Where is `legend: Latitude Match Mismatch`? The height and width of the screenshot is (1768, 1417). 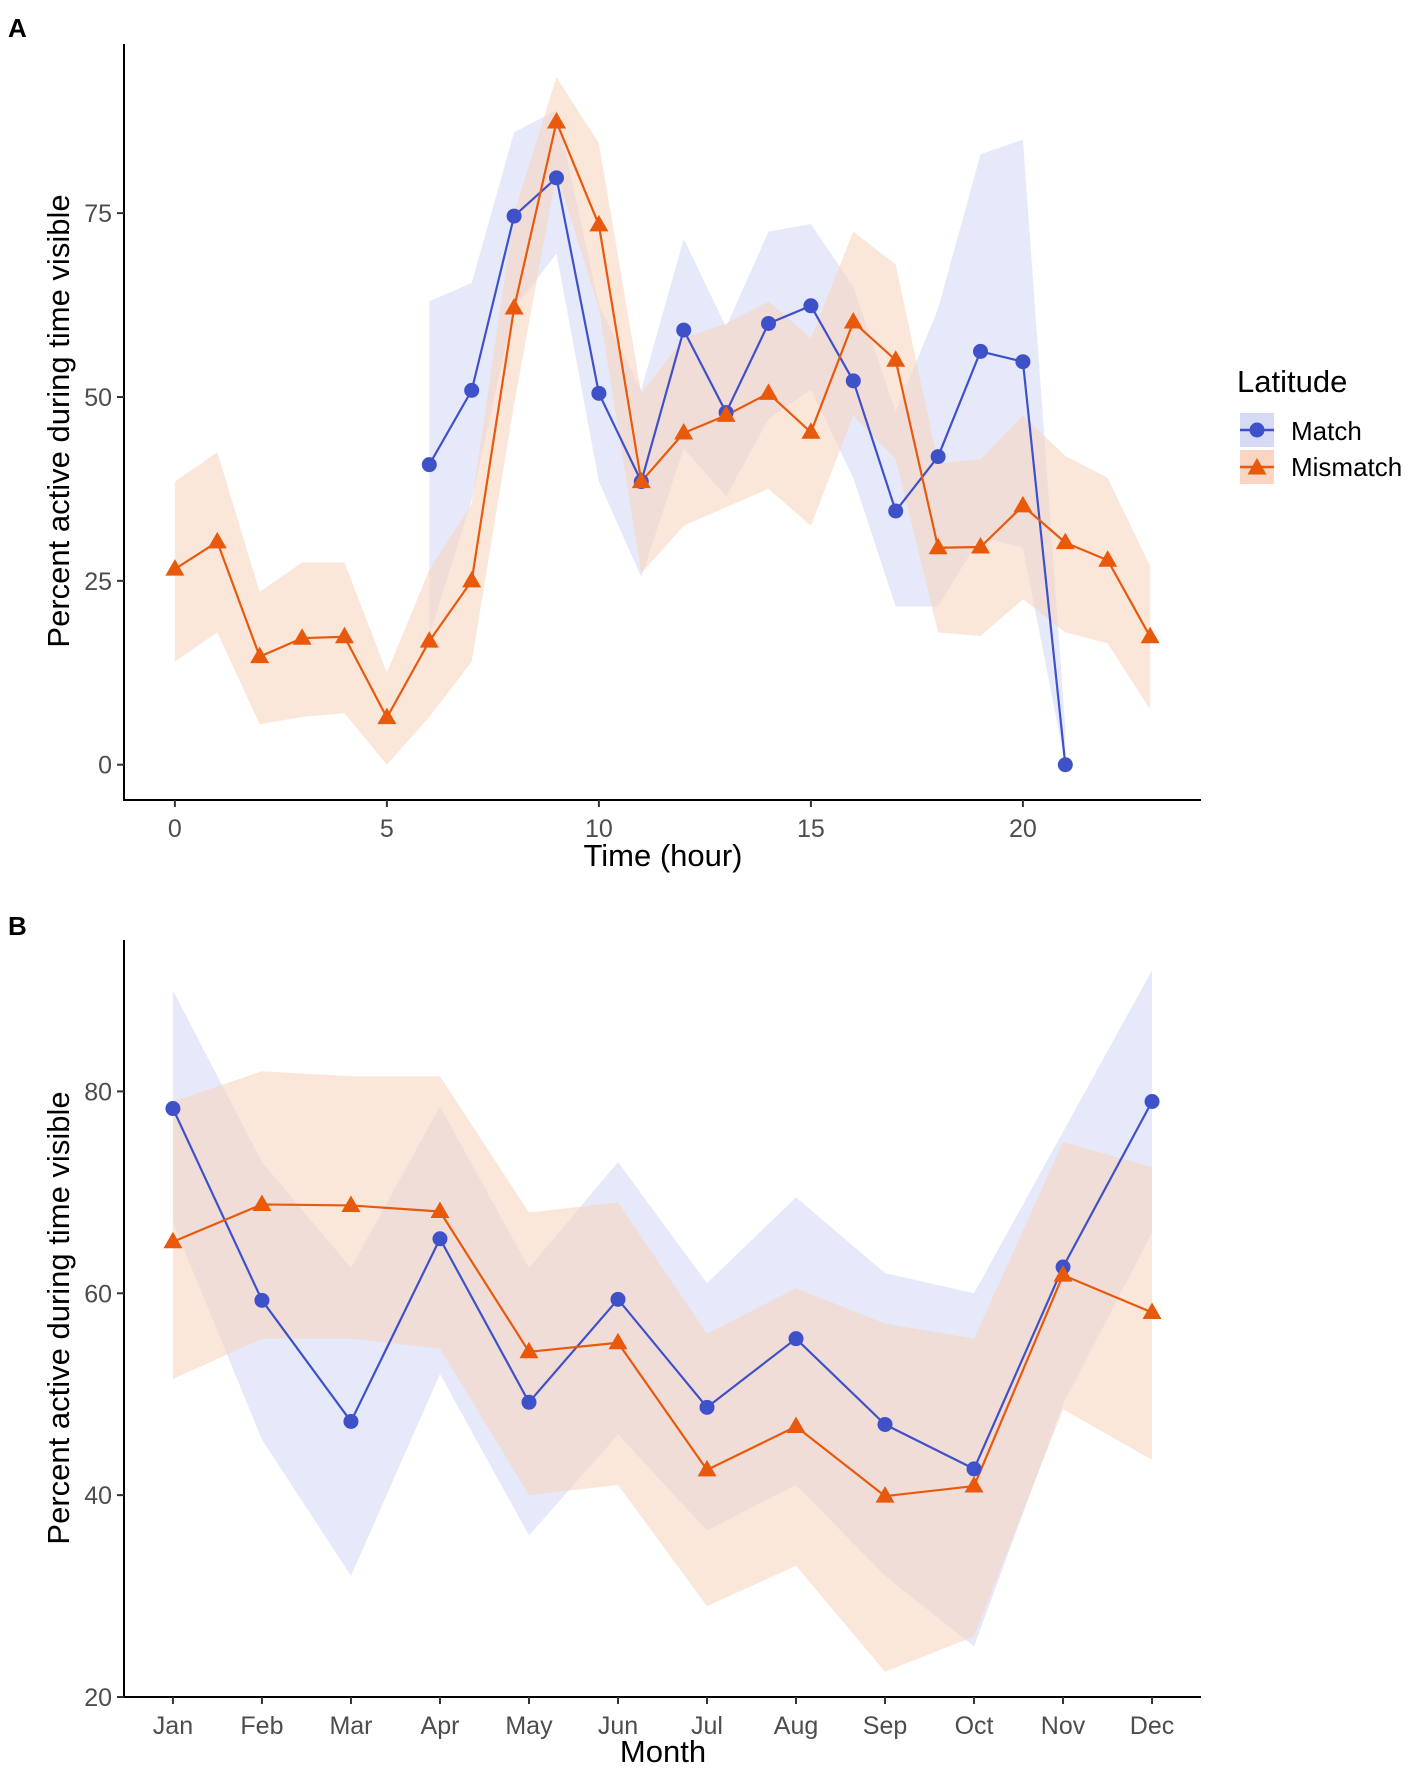 legend: Latitude Match Mismatch is located at coordinates (1319, 424).